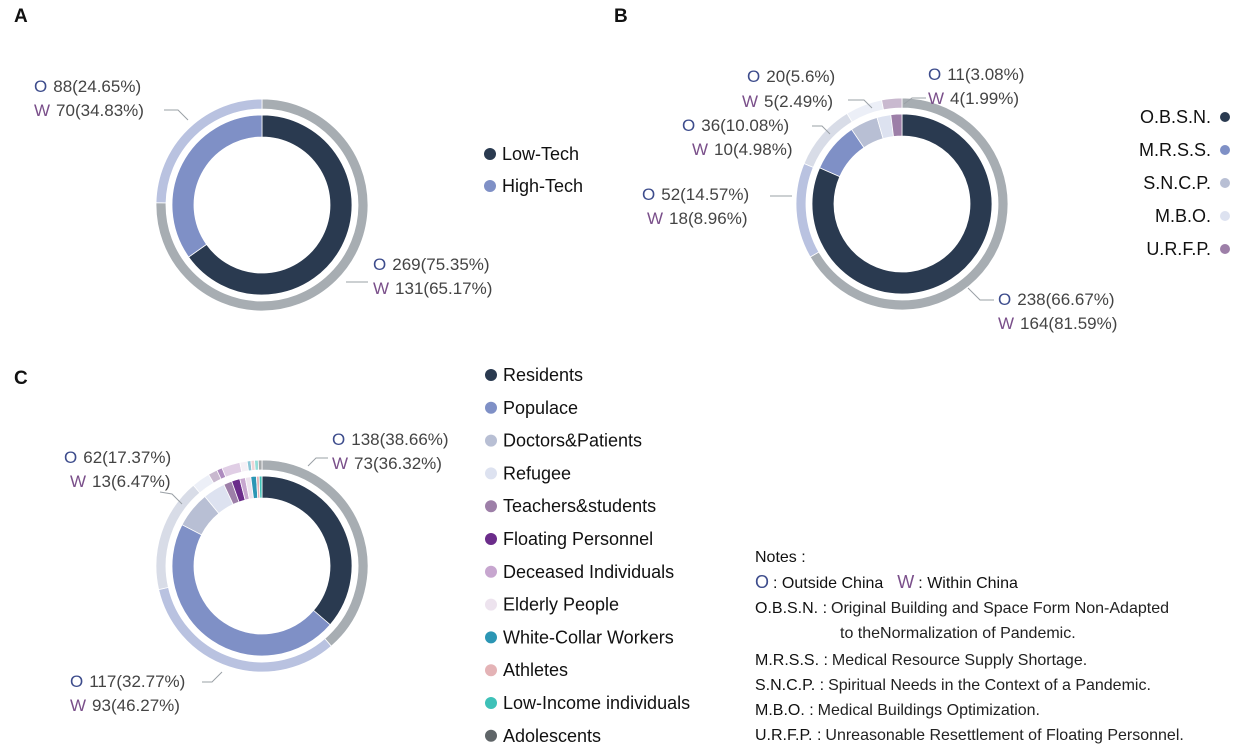 The image size is (1248, 752). Describe the element at coordinates (784, 710) in the screenshot. I see `note-abbr: M.B.O. :` at that location.